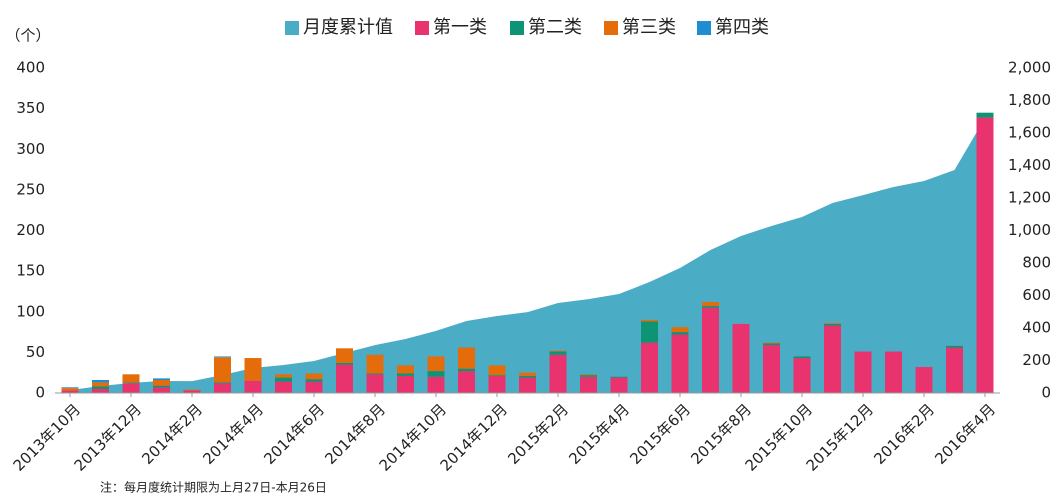 The height and width of the screenshot is (503, 1059). Describe the element at coordinates (649, 27) in the screenshot. I see `legend-label: 第三类` at that location.